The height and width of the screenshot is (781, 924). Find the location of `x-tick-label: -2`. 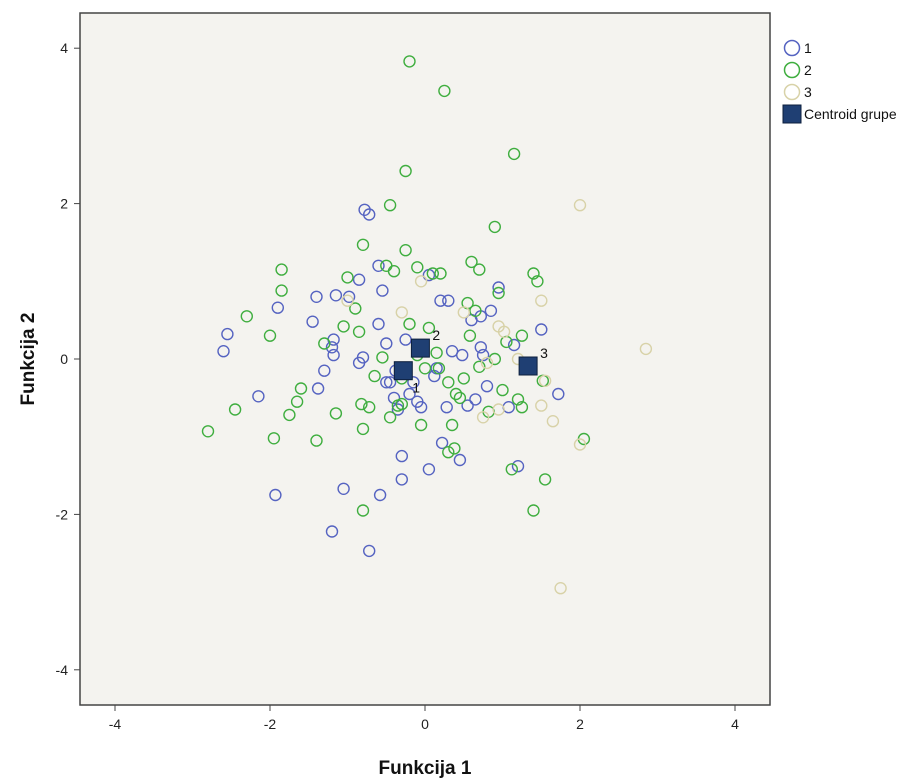

x-tick-label: -2 is located at coordinates (270, 724).